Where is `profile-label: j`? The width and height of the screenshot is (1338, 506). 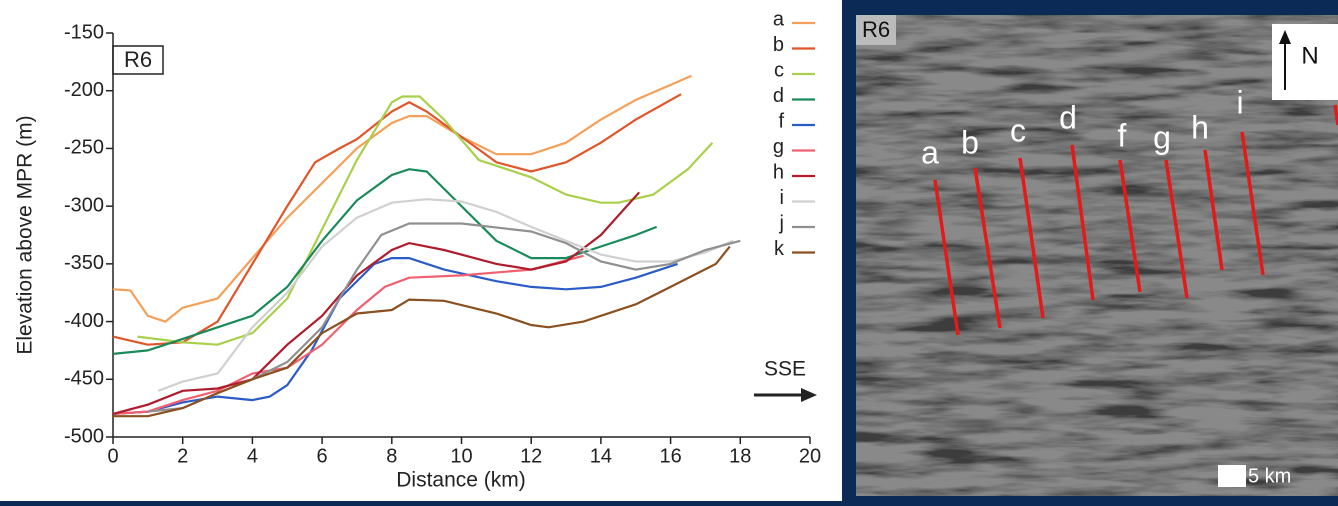 profile-label: j is located at coordinates (1331, 82).